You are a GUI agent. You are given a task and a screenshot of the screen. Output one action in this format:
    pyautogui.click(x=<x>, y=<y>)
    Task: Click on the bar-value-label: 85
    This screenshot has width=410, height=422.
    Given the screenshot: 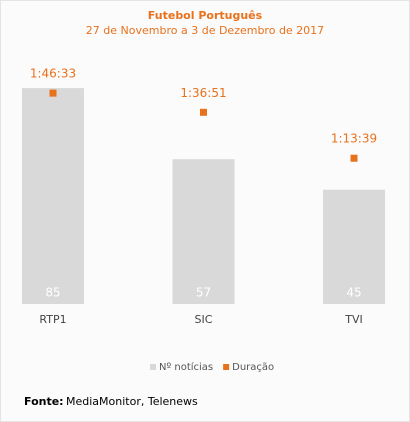 What is the action you would take?
    pyautogui.click(x=52, y=293)
    